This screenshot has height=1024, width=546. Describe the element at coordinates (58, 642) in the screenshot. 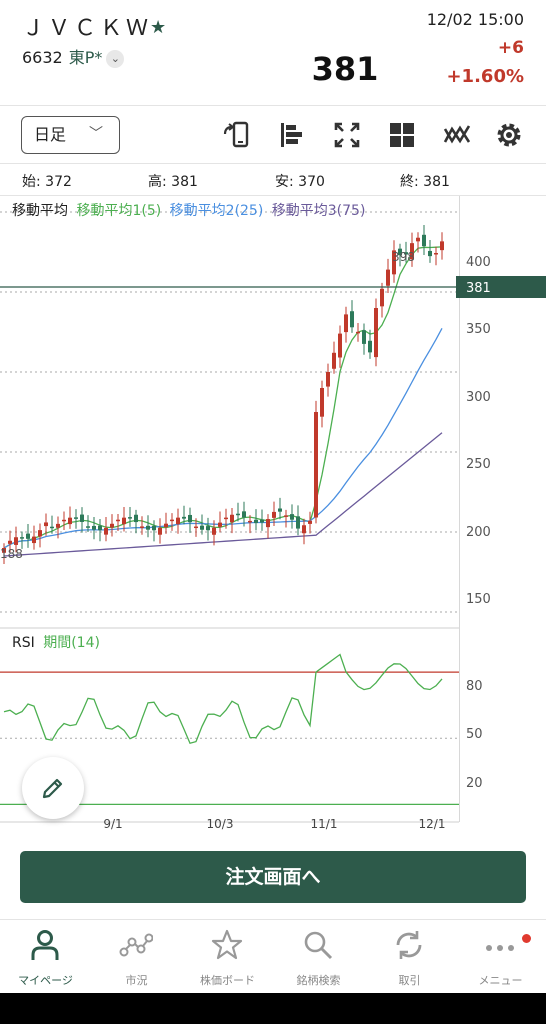

I see `rsi-legend: RSI 期間(14)` at that location.